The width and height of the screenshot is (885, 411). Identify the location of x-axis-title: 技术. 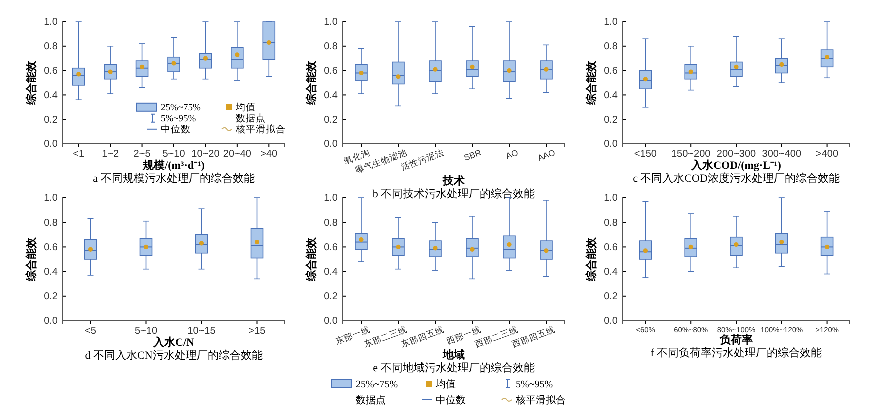
(453, 181).